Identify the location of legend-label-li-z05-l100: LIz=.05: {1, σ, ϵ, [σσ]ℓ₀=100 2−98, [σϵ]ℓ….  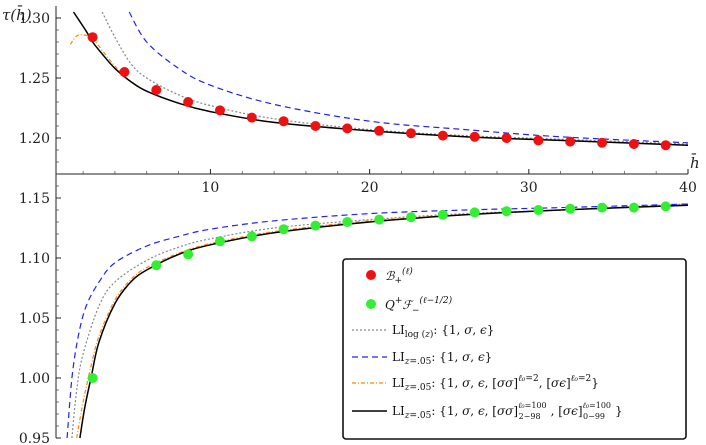
(507, 411).